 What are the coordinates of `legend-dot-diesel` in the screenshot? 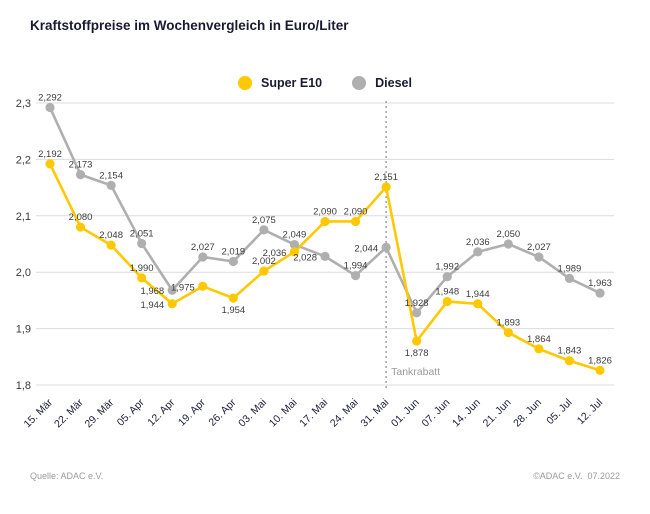 It's located at (359, 83).